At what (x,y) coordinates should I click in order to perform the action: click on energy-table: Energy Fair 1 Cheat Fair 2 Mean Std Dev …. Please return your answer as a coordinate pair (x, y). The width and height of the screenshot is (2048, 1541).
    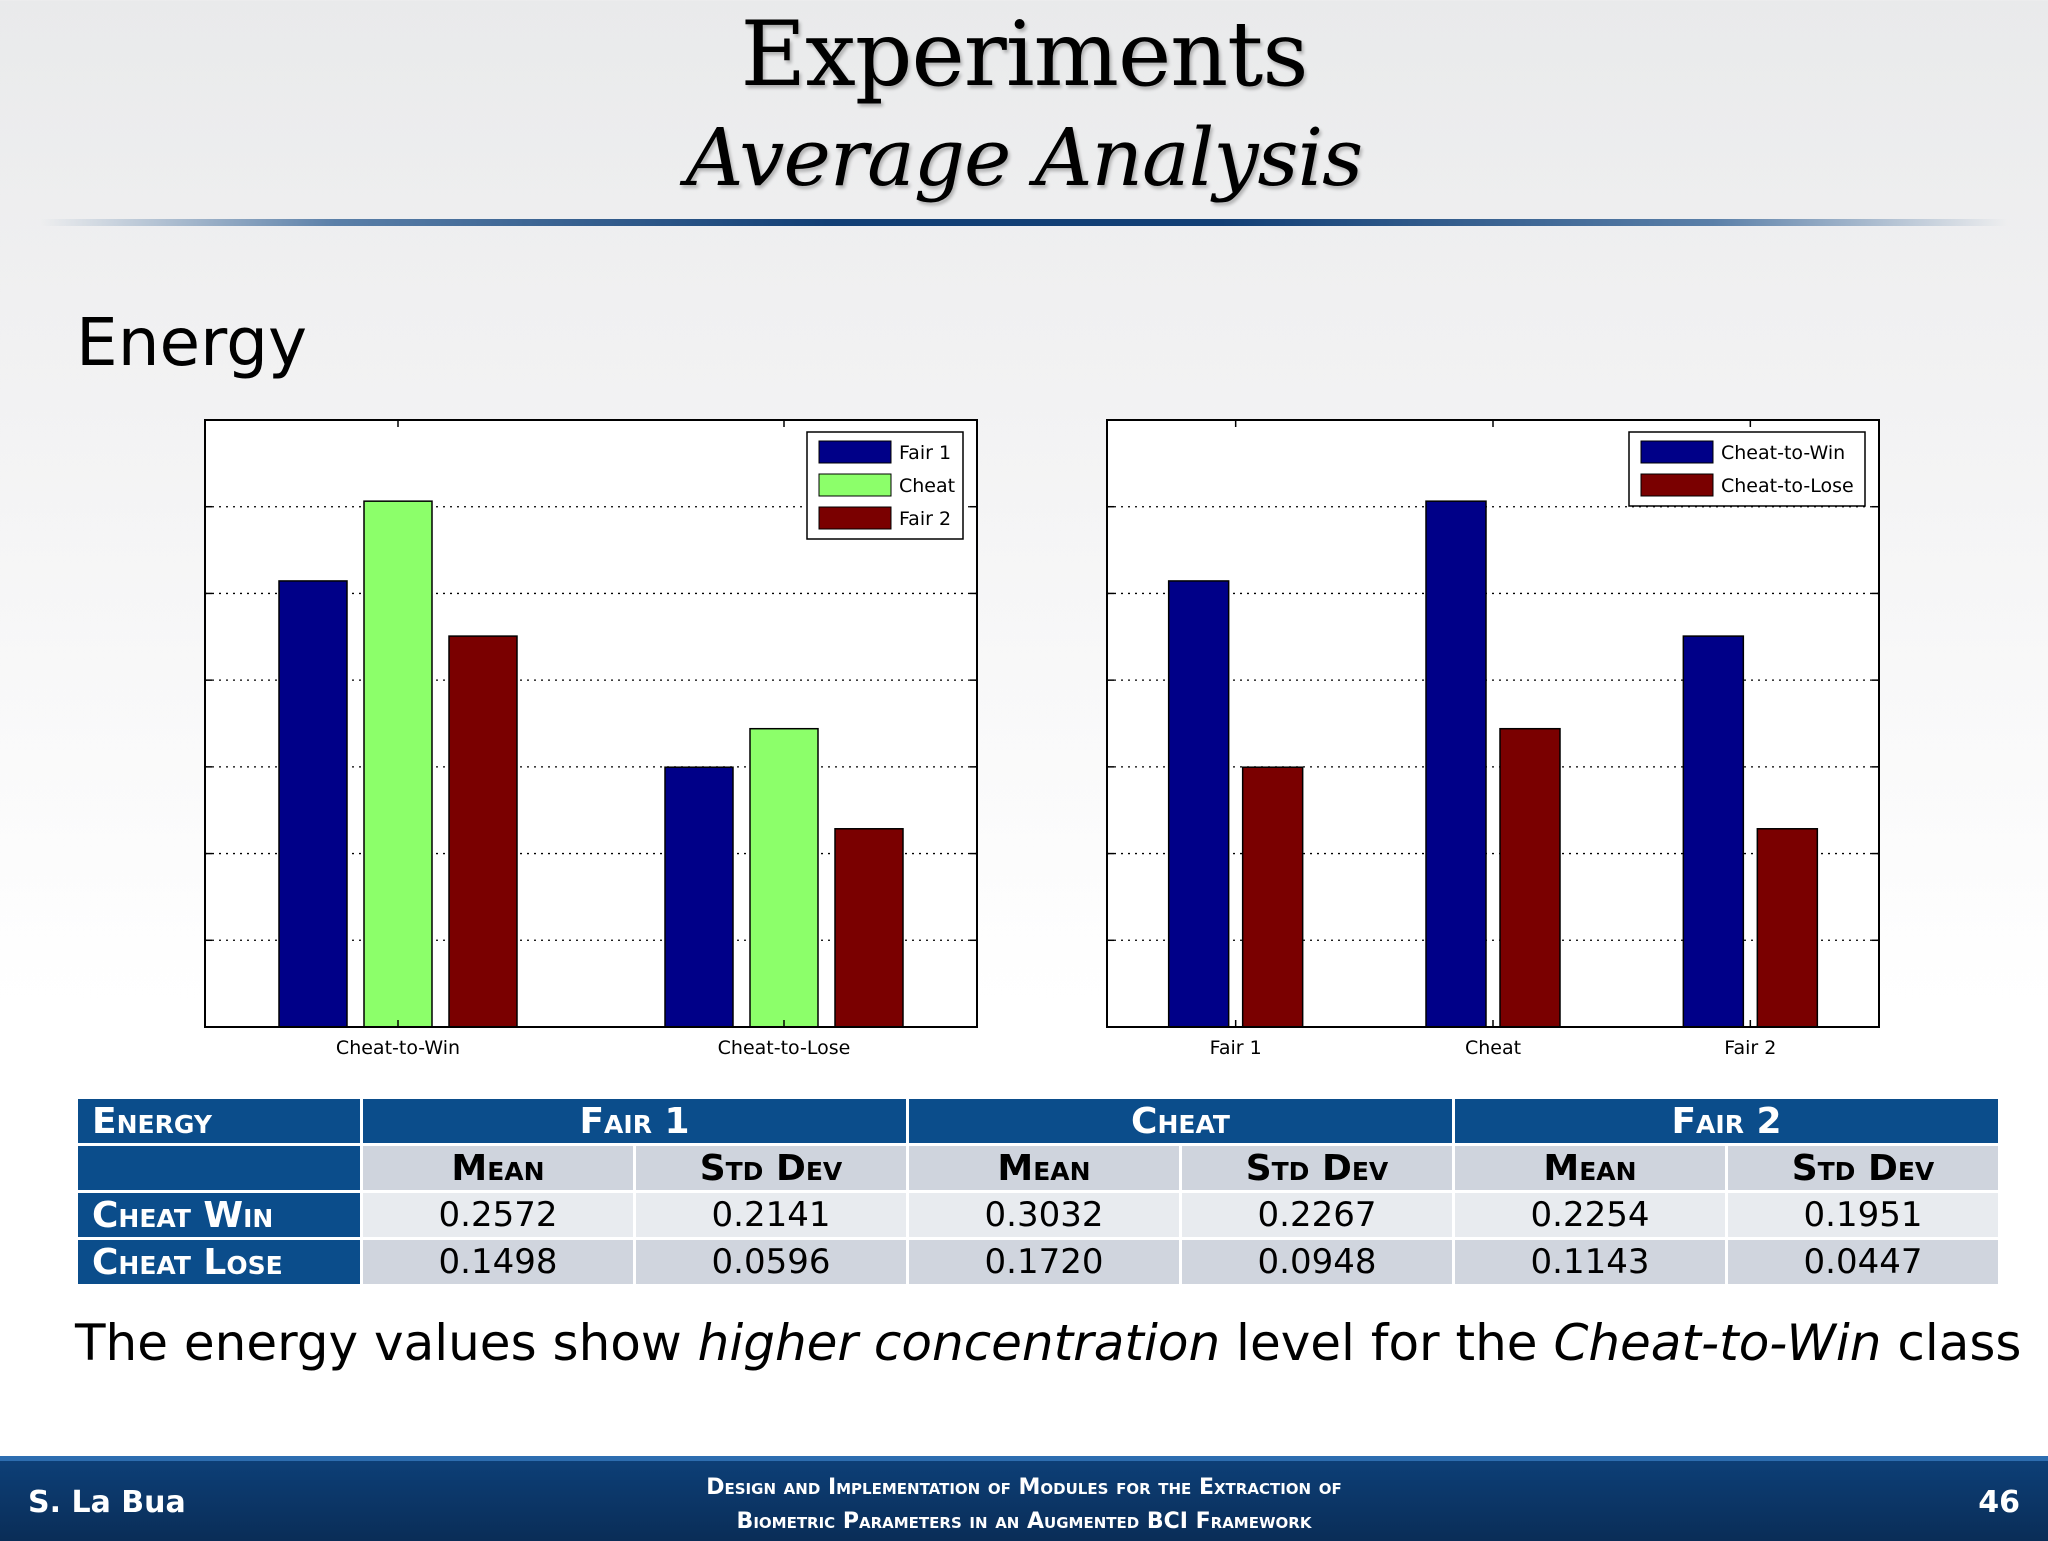
    Looking at the image, I should click on (1038, 1191).